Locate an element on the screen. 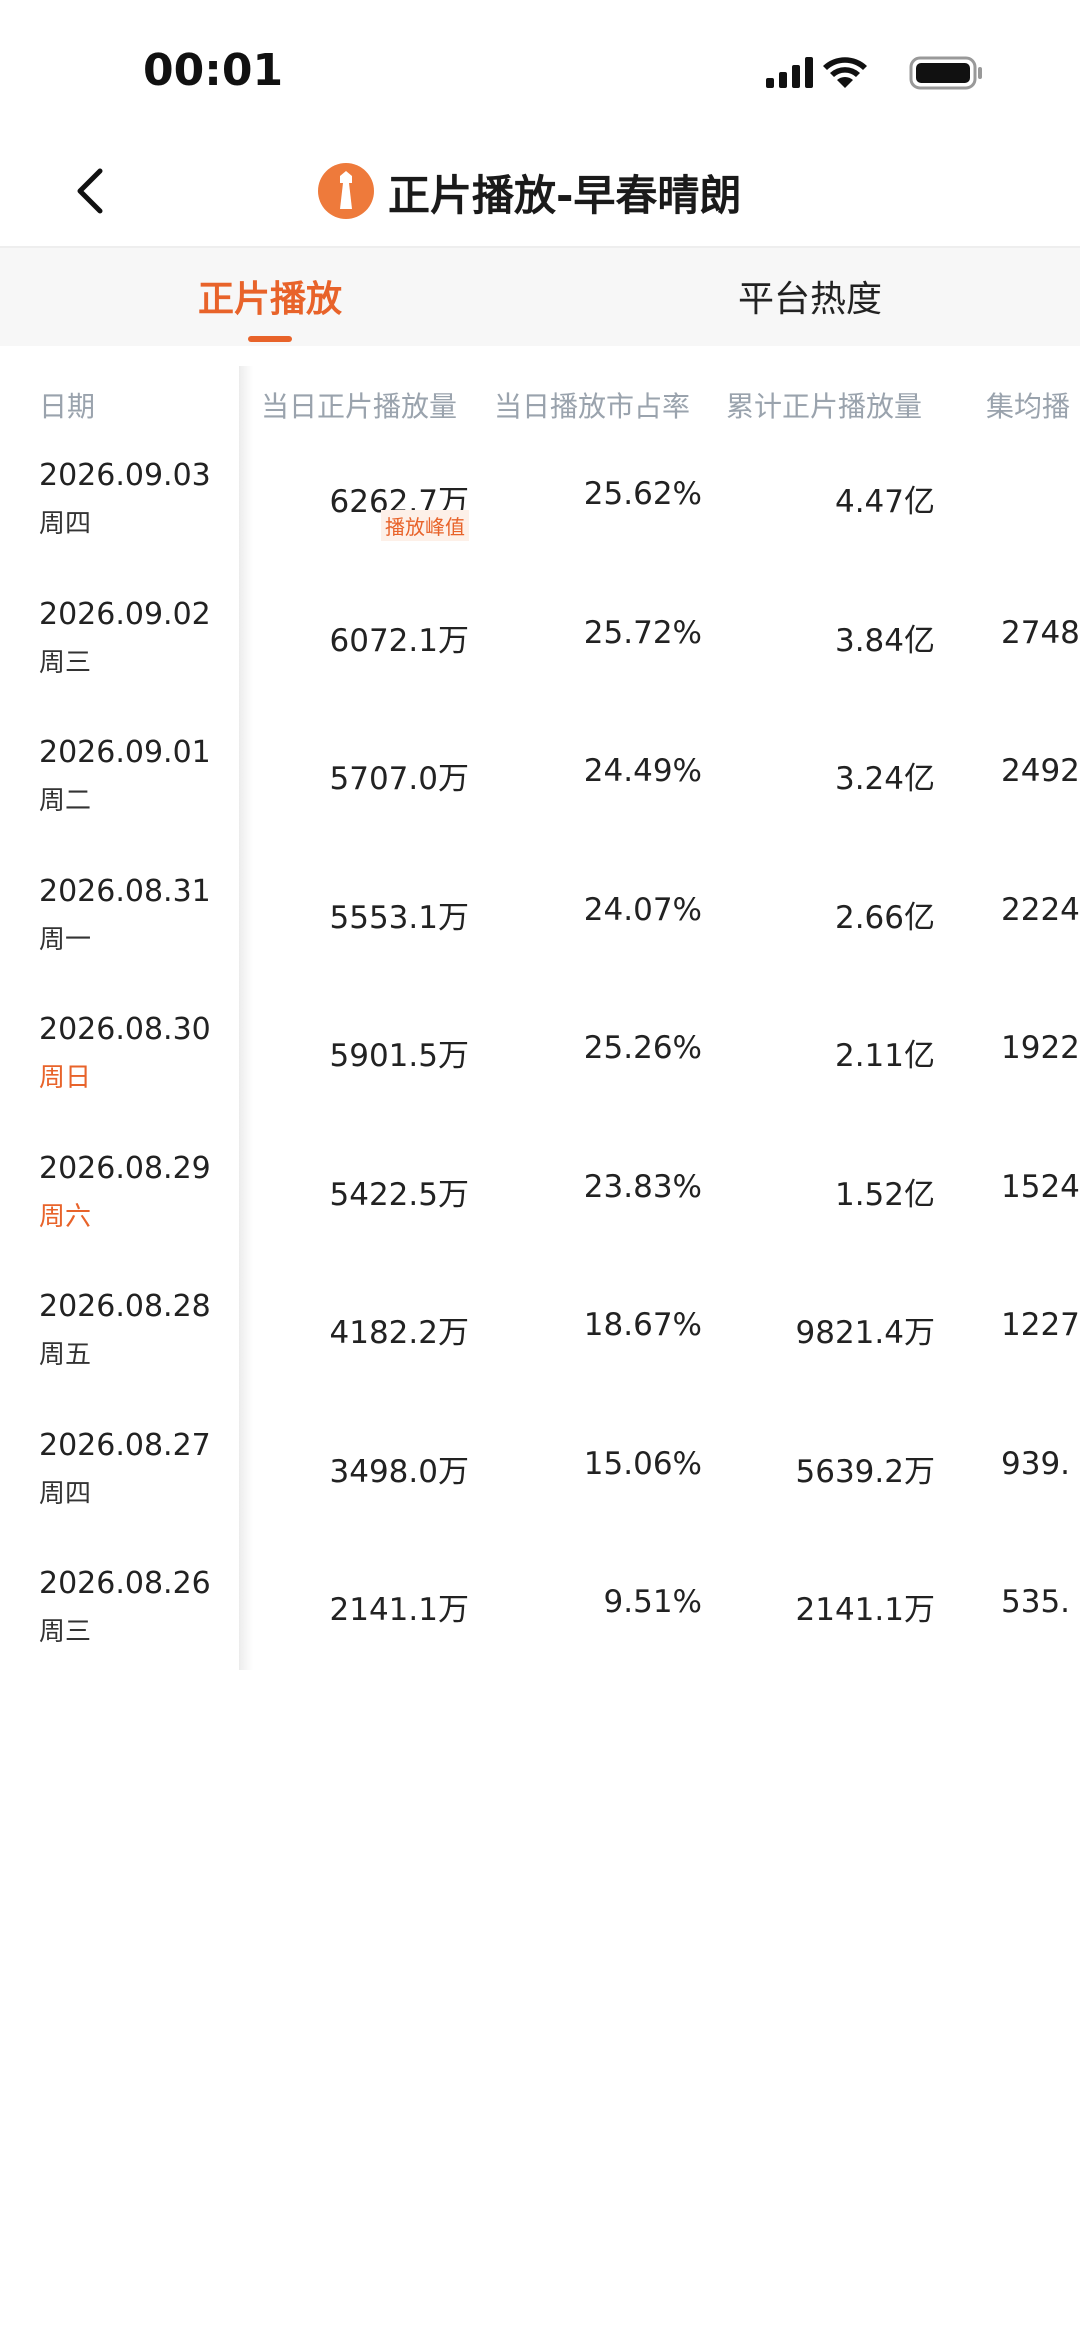 The width and height of the screenshot is (1080, 2341). cell-share: 24.49% is located at coordinates (642, 771).